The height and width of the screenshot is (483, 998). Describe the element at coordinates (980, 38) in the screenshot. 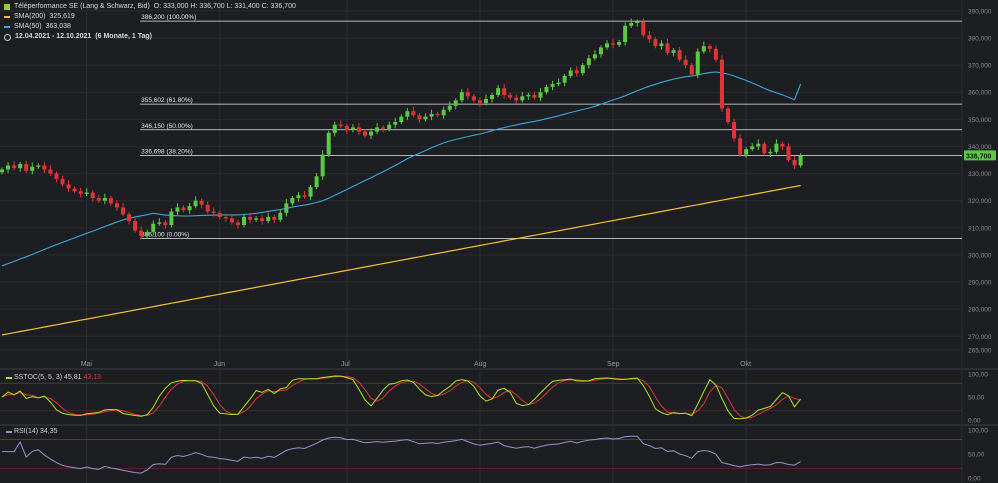

I see `price-tick-label: 380,000` at that location.